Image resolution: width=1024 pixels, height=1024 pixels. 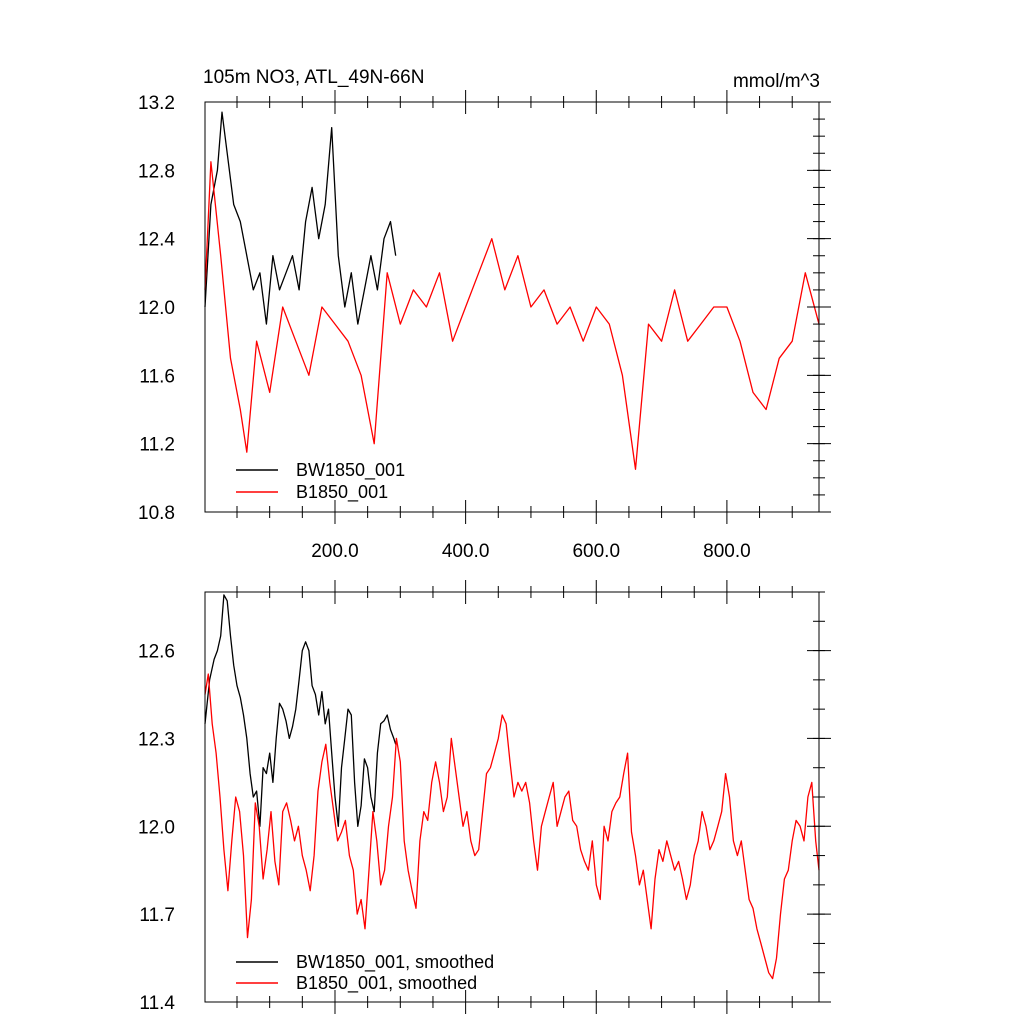 I want to click on y-tick-label: 11.7, so click(x=157, y=915).